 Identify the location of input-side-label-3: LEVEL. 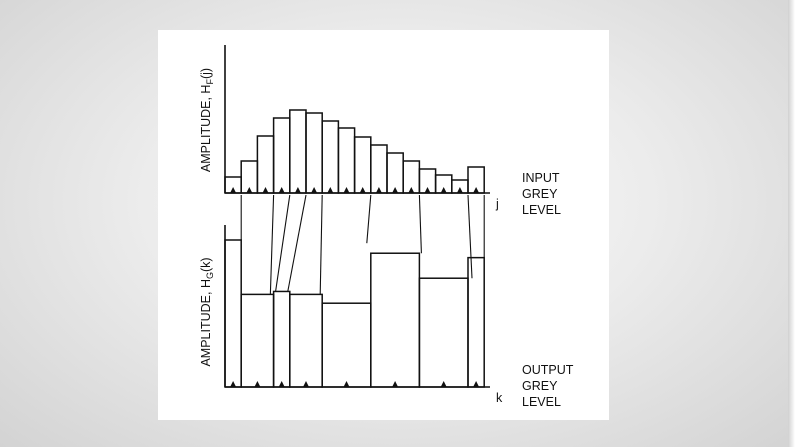
(541, 210).